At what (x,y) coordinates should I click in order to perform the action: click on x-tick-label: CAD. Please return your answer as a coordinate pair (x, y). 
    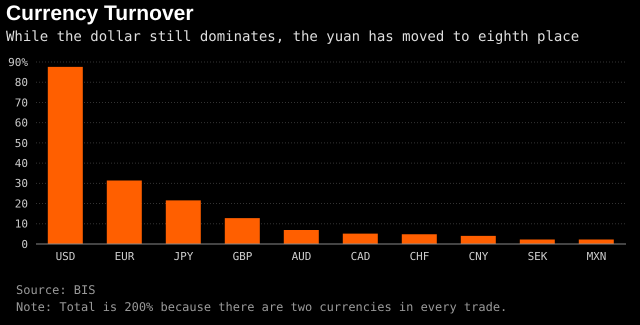
    Looking at the image, I should click on (360, 256).